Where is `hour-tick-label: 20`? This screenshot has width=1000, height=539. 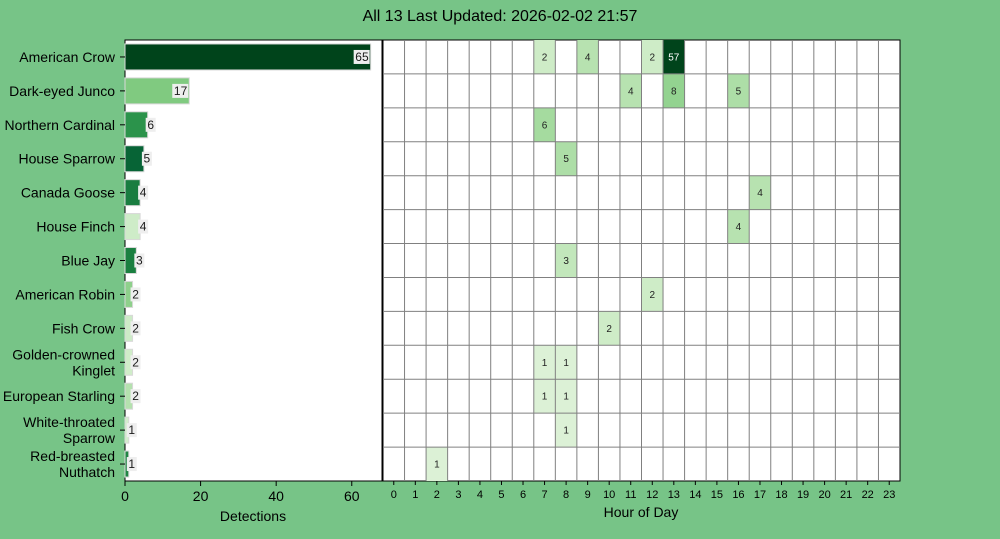
hour-tick-label: 20 is located at coordinates (824, 495).